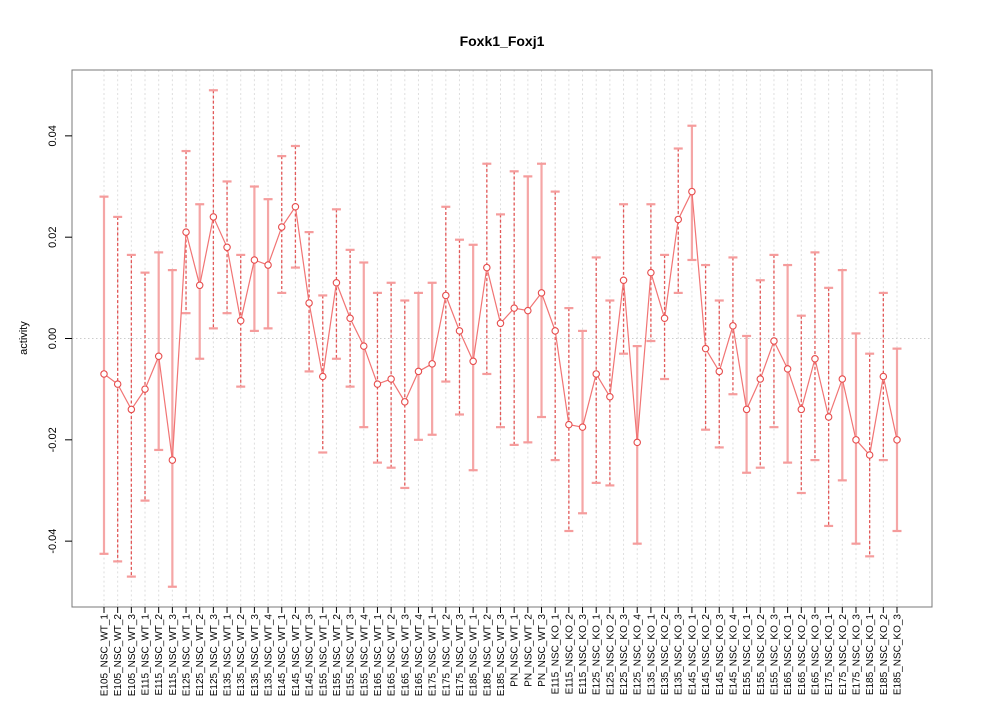 The height and width of the screenshot is (720, 1005). I want to click on x-tick-label: E165_NSC_KO_3, so click(815, 655).